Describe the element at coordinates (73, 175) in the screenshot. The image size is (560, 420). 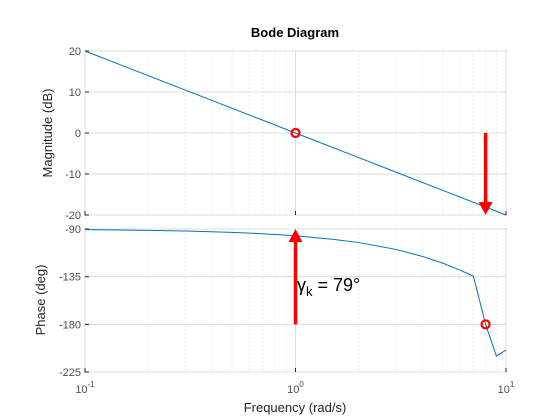
I see `magnitude-y-tick-label: -10` at that location.